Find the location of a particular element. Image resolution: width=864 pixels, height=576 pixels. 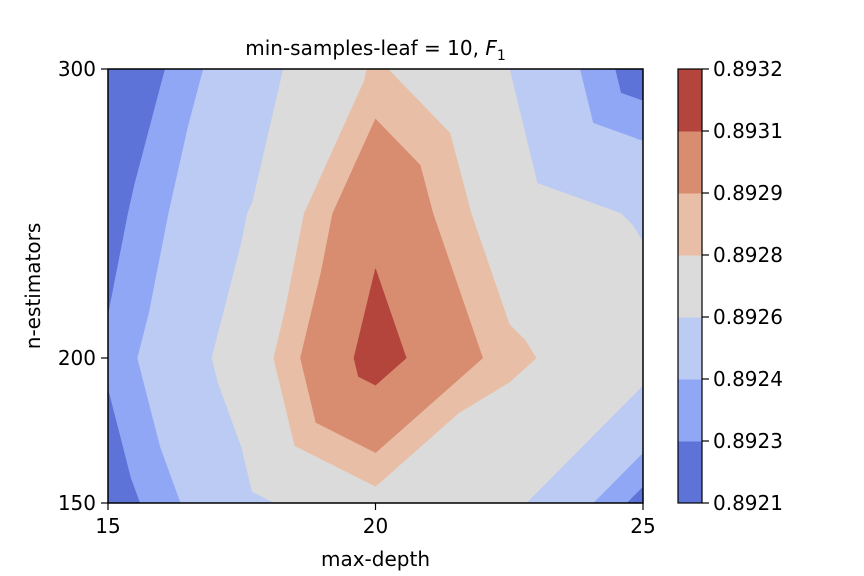

chart-title: min-samples-leaf = 10, F1 is located at coordinates (375, 50).